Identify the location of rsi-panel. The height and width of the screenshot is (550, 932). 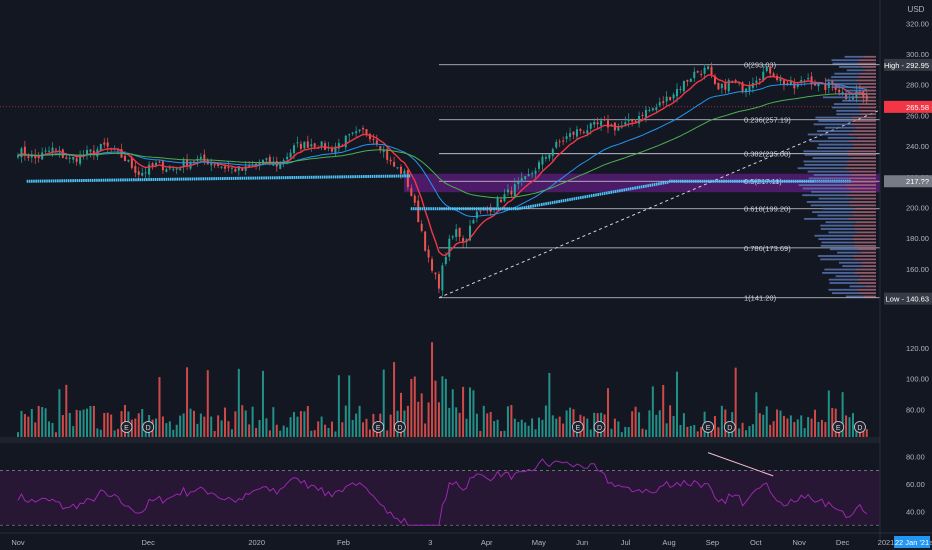
(440, 489).